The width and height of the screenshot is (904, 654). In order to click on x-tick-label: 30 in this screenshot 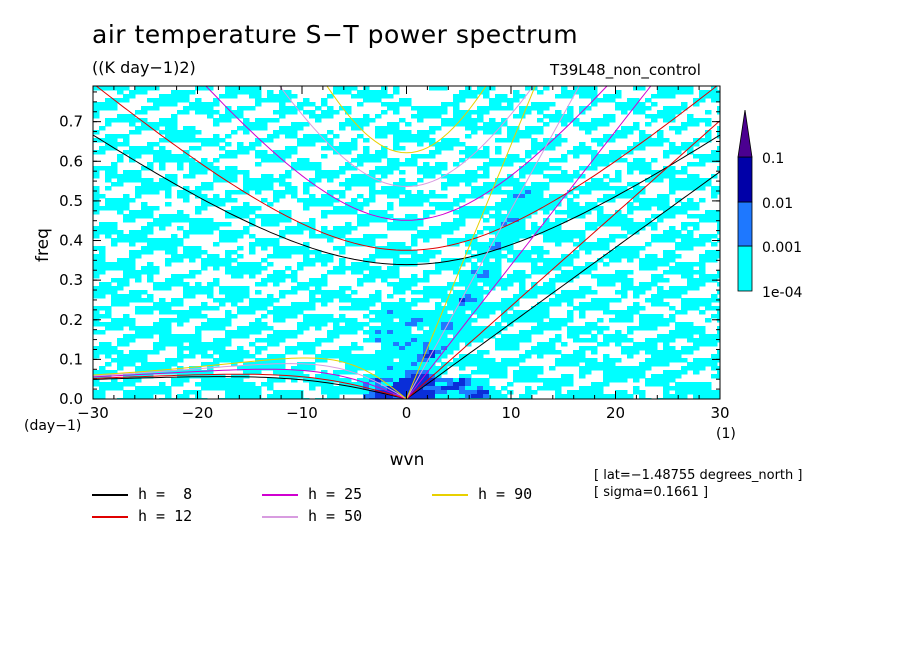, I will do `click(719, 413)`.